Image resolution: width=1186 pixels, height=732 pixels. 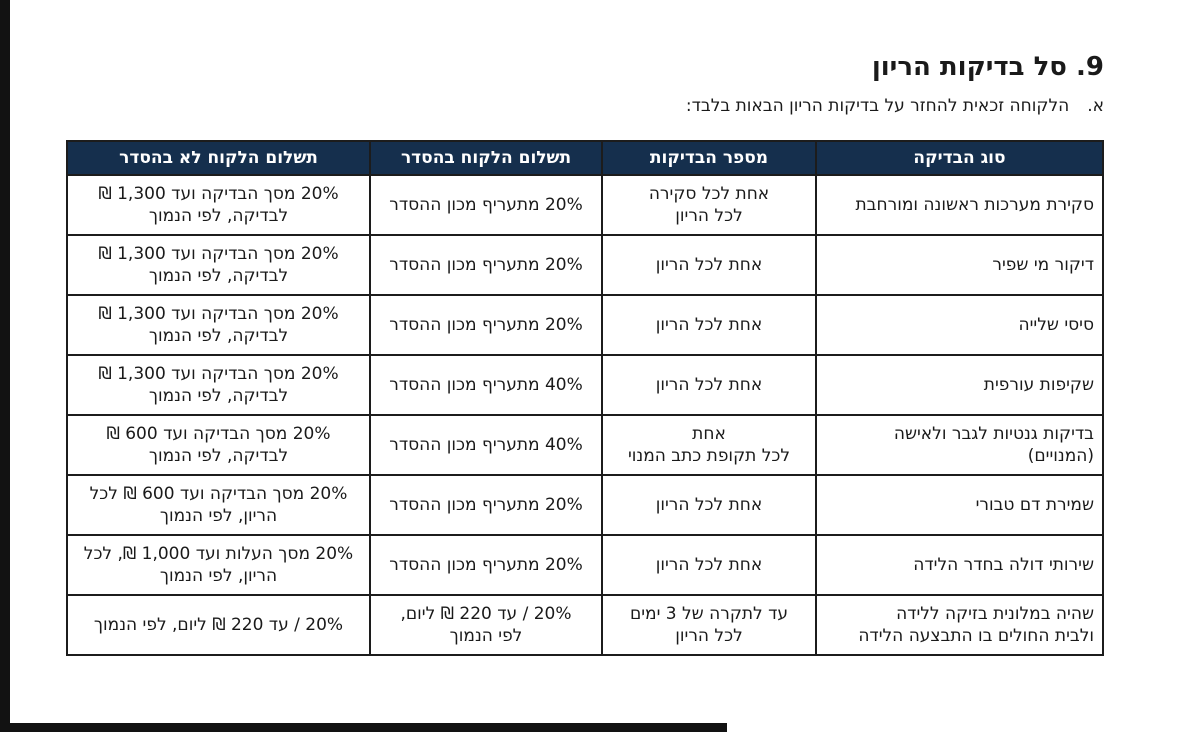 I want to click on column-header-test-count: מספר הבדיקות, so click(x=709, y=158).